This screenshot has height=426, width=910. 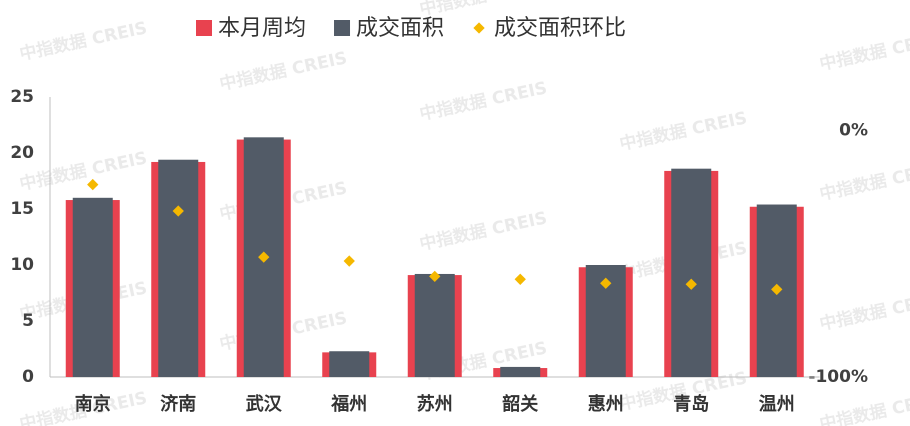 I want to click on x-tick-label: 武汉, so click(x=264, y=404).